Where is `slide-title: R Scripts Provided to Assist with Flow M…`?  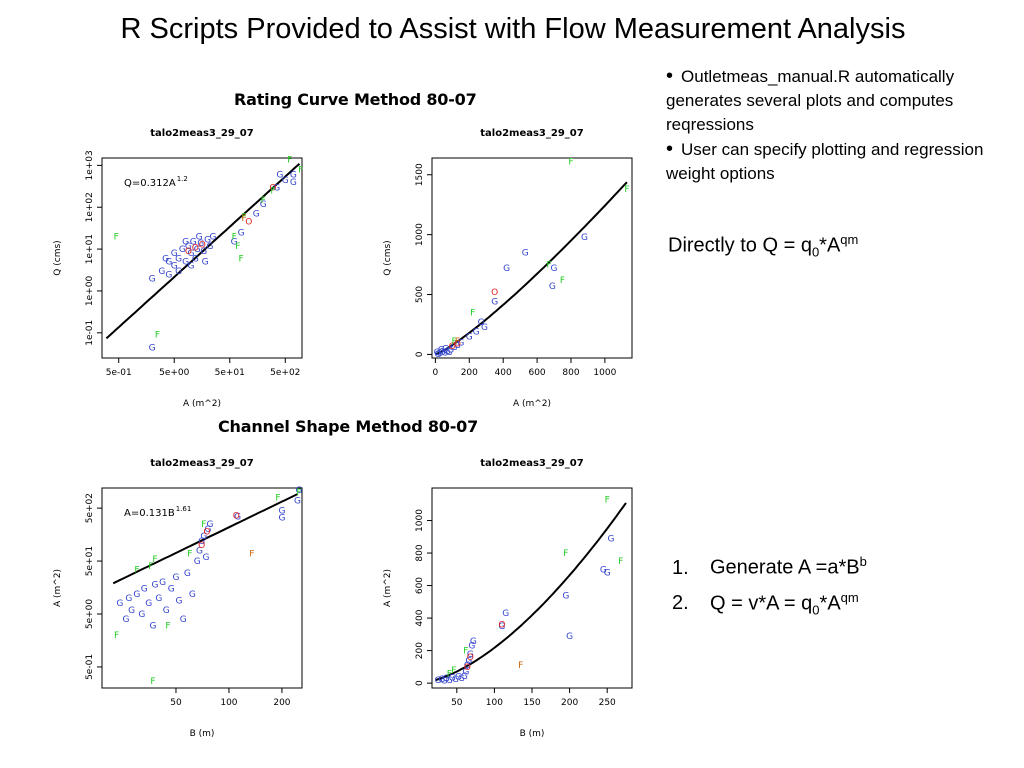
slide-title: R Scripts Provided to Assist with Flow M… is located at coordinates (513, 29).